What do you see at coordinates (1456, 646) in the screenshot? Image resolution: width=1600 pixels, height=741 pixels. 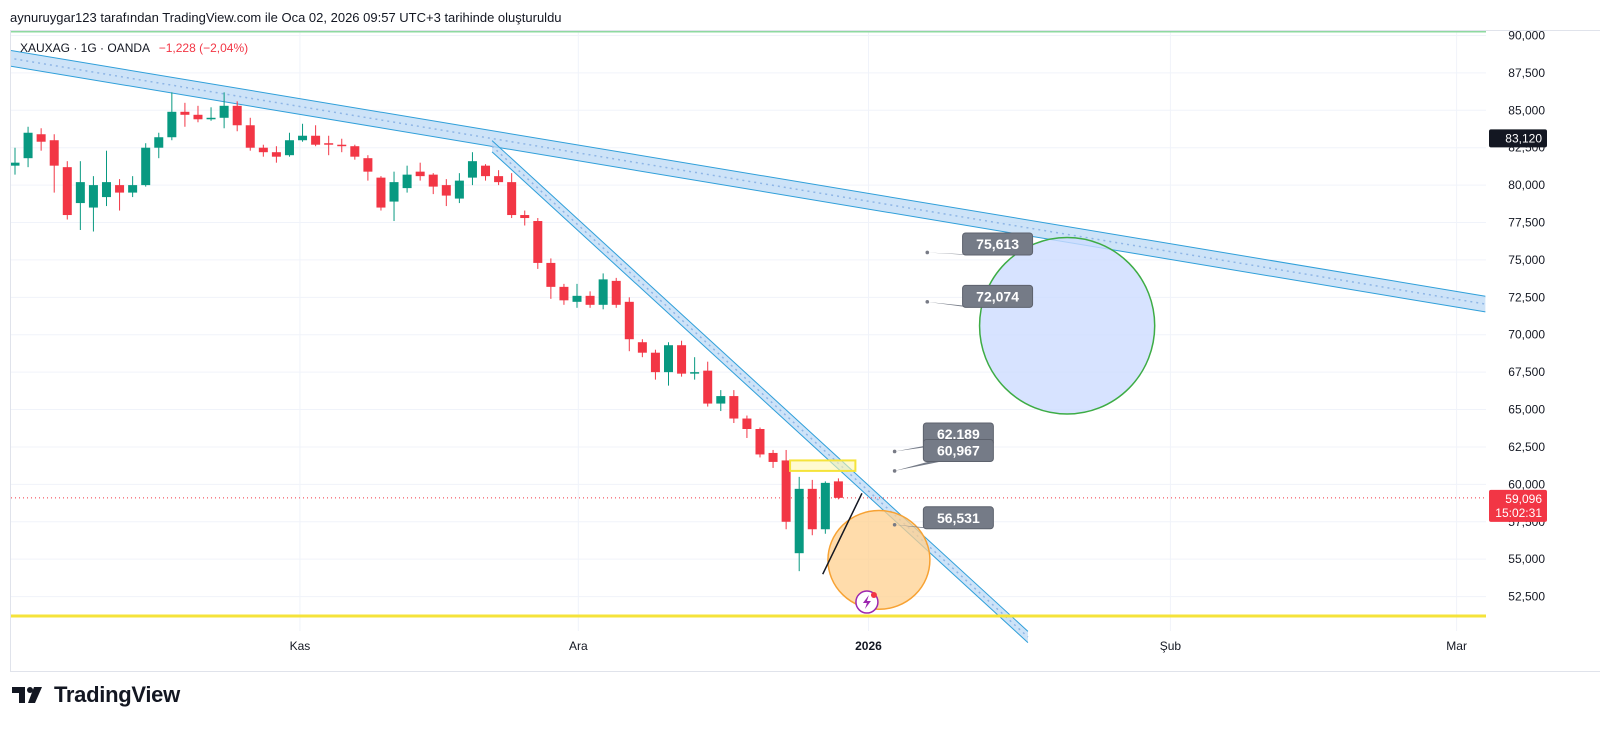 I see `x-tick-label: Mar` at bounding box center [1456, 646].